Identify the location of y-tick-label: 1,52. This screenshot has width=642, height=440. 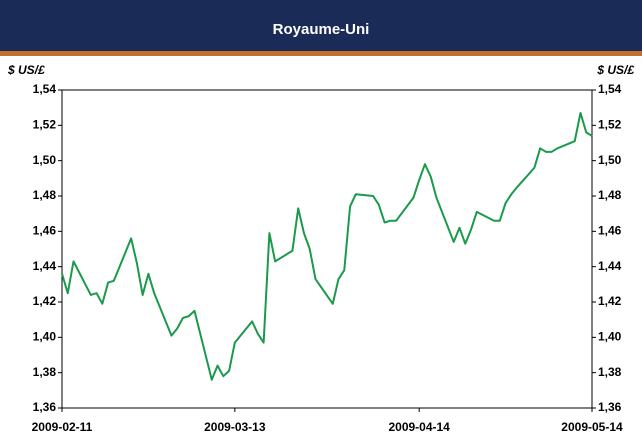
(45, 125).